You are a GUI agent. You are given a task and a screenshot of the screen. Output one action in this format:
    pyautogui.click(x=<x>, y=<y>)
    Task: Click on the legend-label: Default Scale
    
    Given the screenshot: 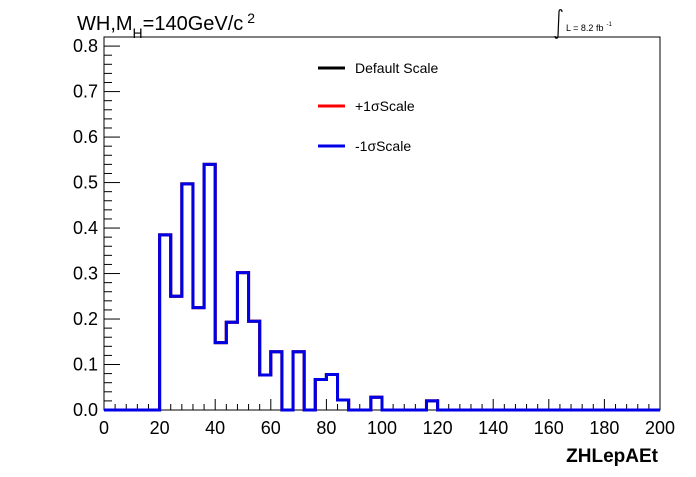 What is the action you would take?
    pyautogui.click(x=396, y=68)
    